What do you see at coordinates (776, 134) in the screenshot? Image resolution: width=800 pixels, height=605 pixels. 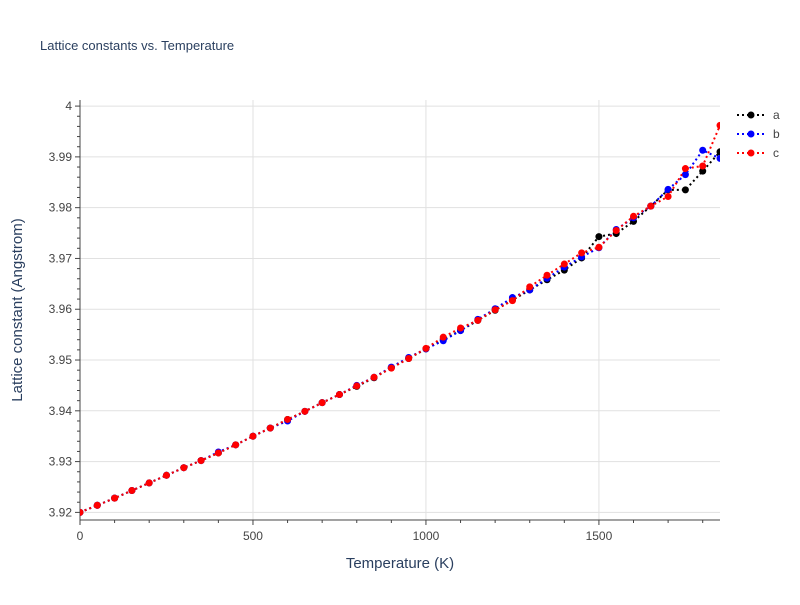 I see `legend-label-b: b` at bounding box center [776, 134].